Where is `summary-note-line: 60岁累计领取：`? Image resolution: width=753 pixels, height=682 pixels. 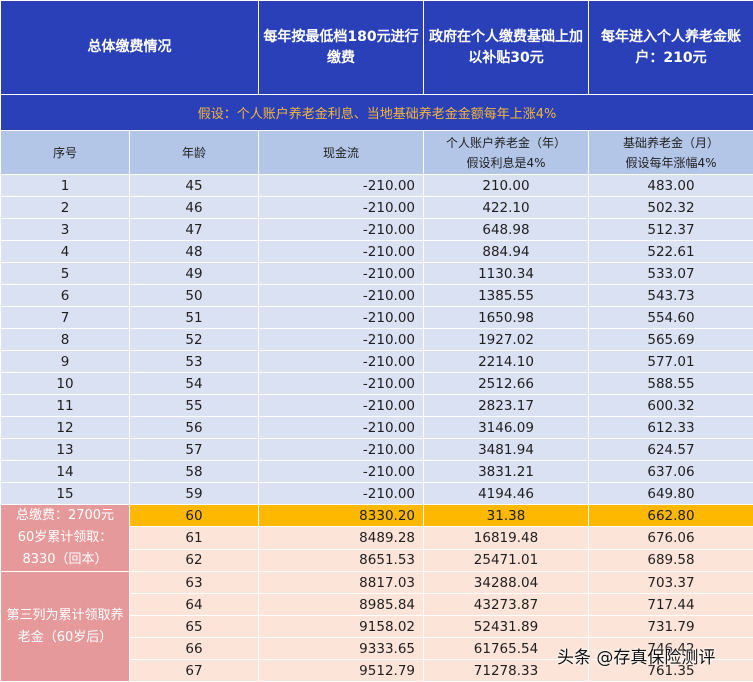
summary-note-line: 60岁累计领取： is located at coordinates (65, 538).